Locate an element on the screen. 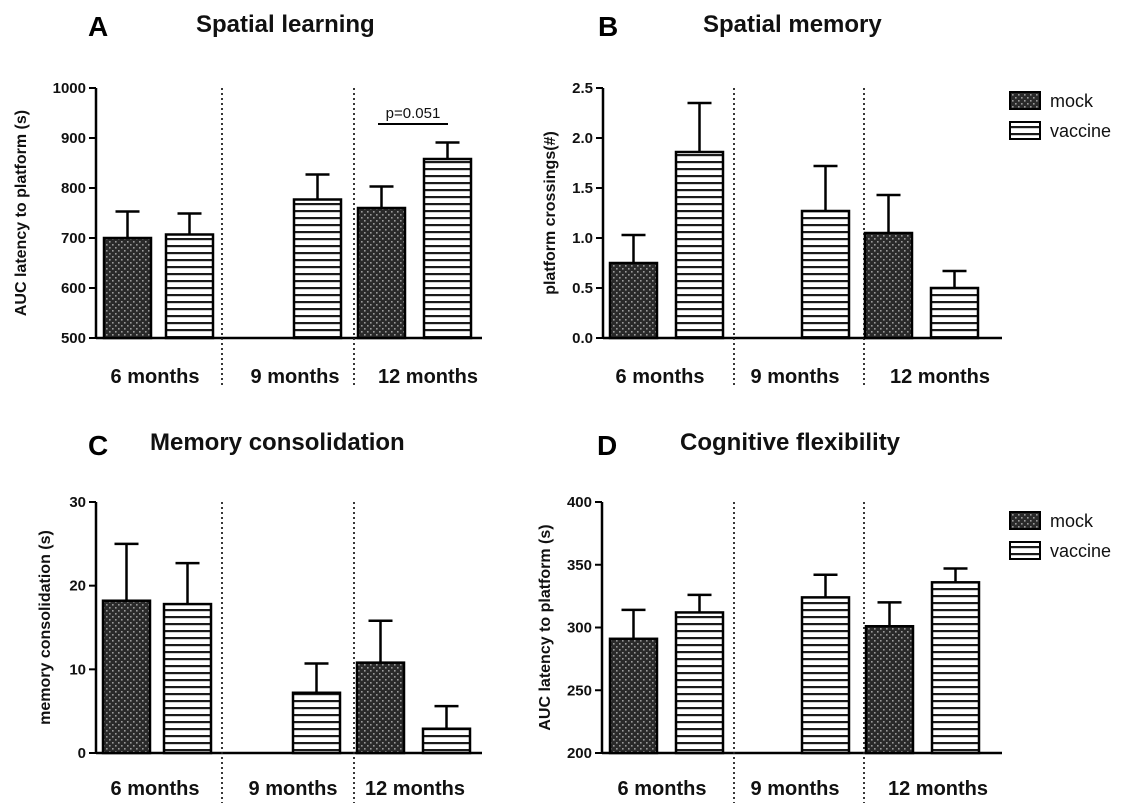  y-tick-label: 0.5 is located at coordinates (582, 288).